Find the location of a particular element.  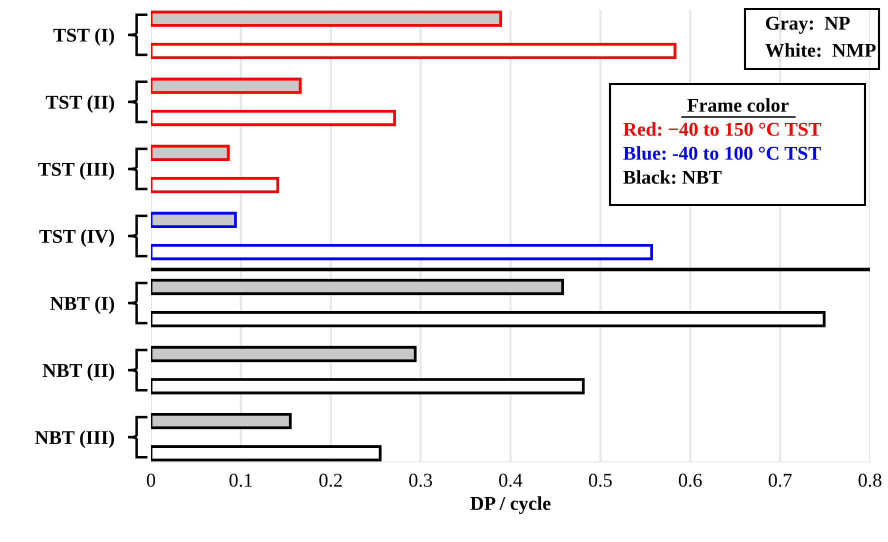

y-tick-label: NBT (II) is located at coordinates (78, 372).